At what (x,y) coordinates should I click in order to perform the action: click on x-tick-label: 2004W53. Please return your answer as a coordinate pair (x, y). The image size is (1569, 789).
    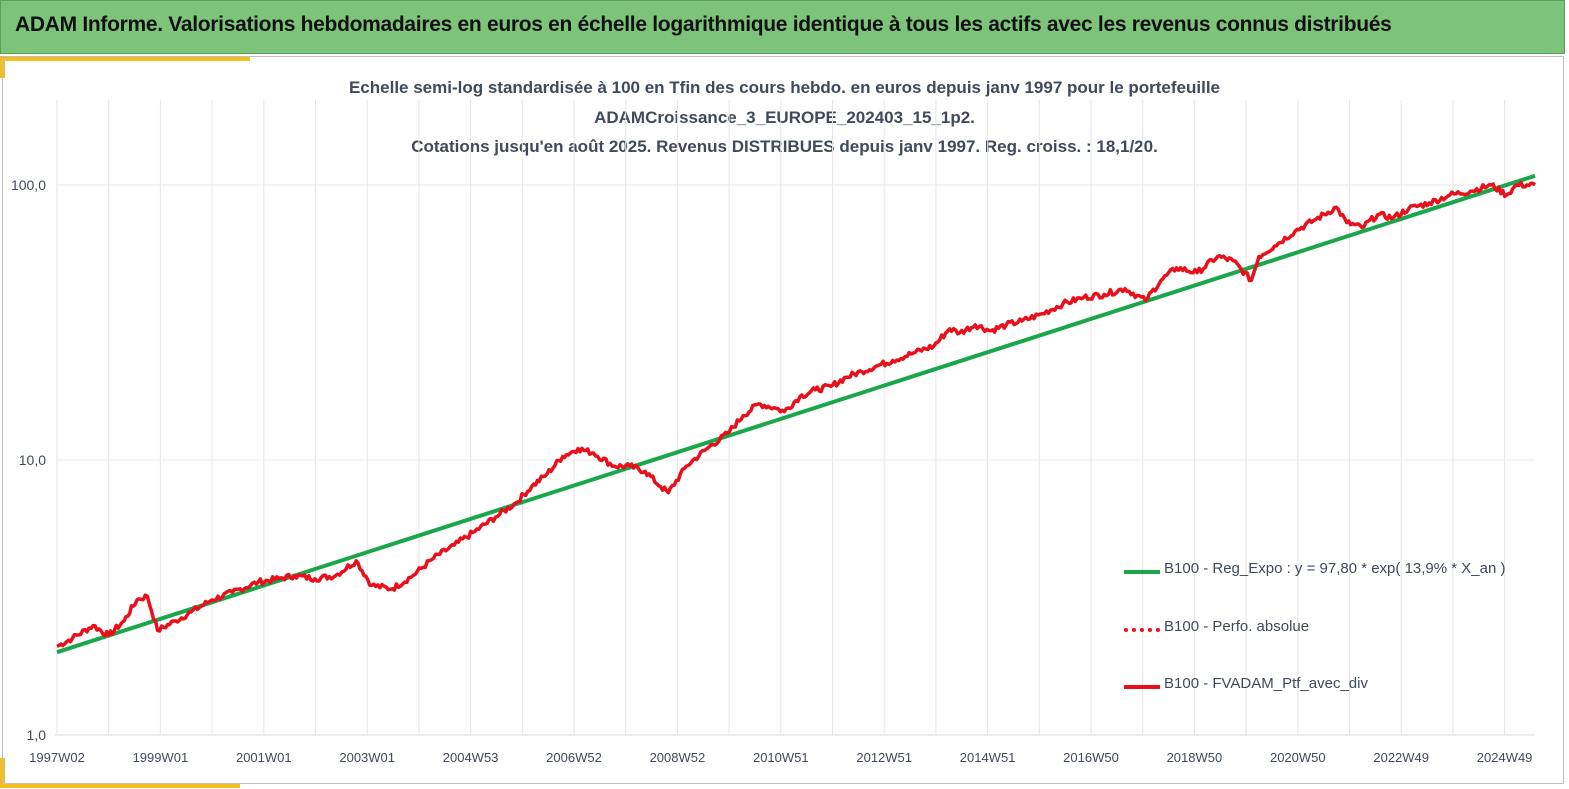
    Looking at the image, I should click on (471, 757).